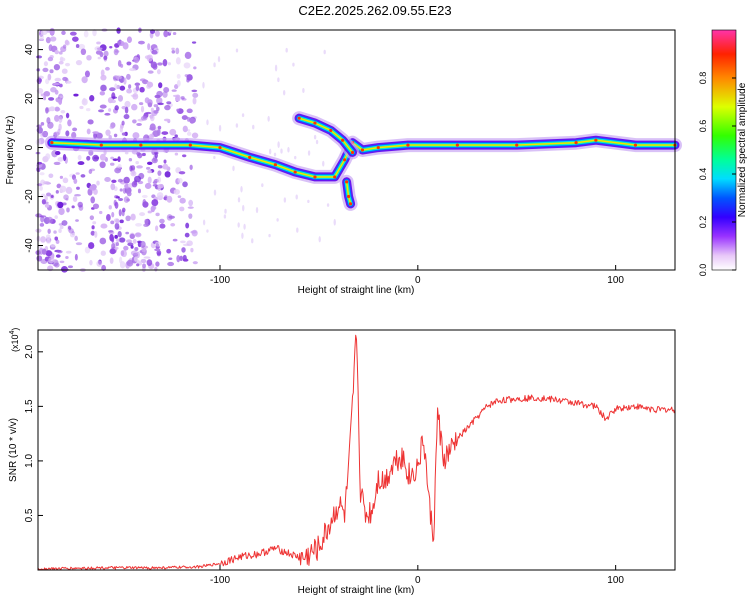 This screenshot has width=750, height=600. I want to click on snr-y-scale-exp: 4, so click(12, 332).